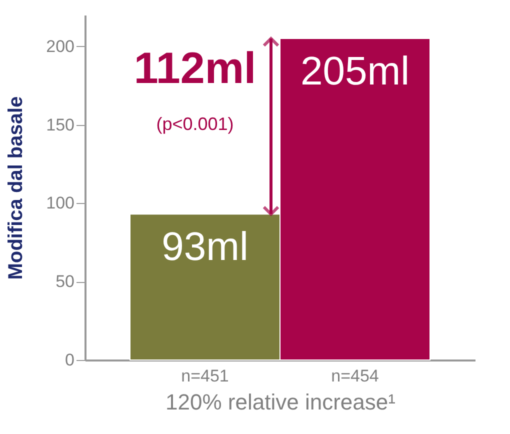 This screenshot has height=434, width=510. What do you see at coordinates (281, 402) in the screenshot?
I see `x-axis-title: 120% relative increase¹` at bounding box center [281, 402].